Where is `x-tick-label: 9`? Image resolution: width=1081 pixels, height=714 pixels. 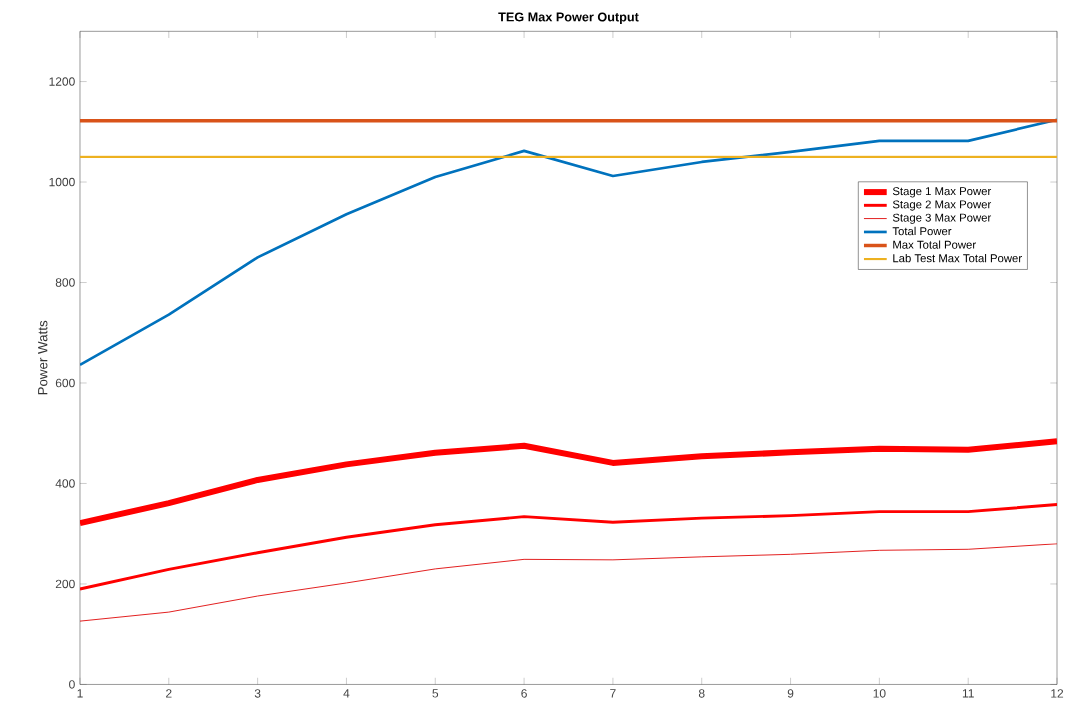 x-tick-label: 9 is located at coordinates (790, 693).